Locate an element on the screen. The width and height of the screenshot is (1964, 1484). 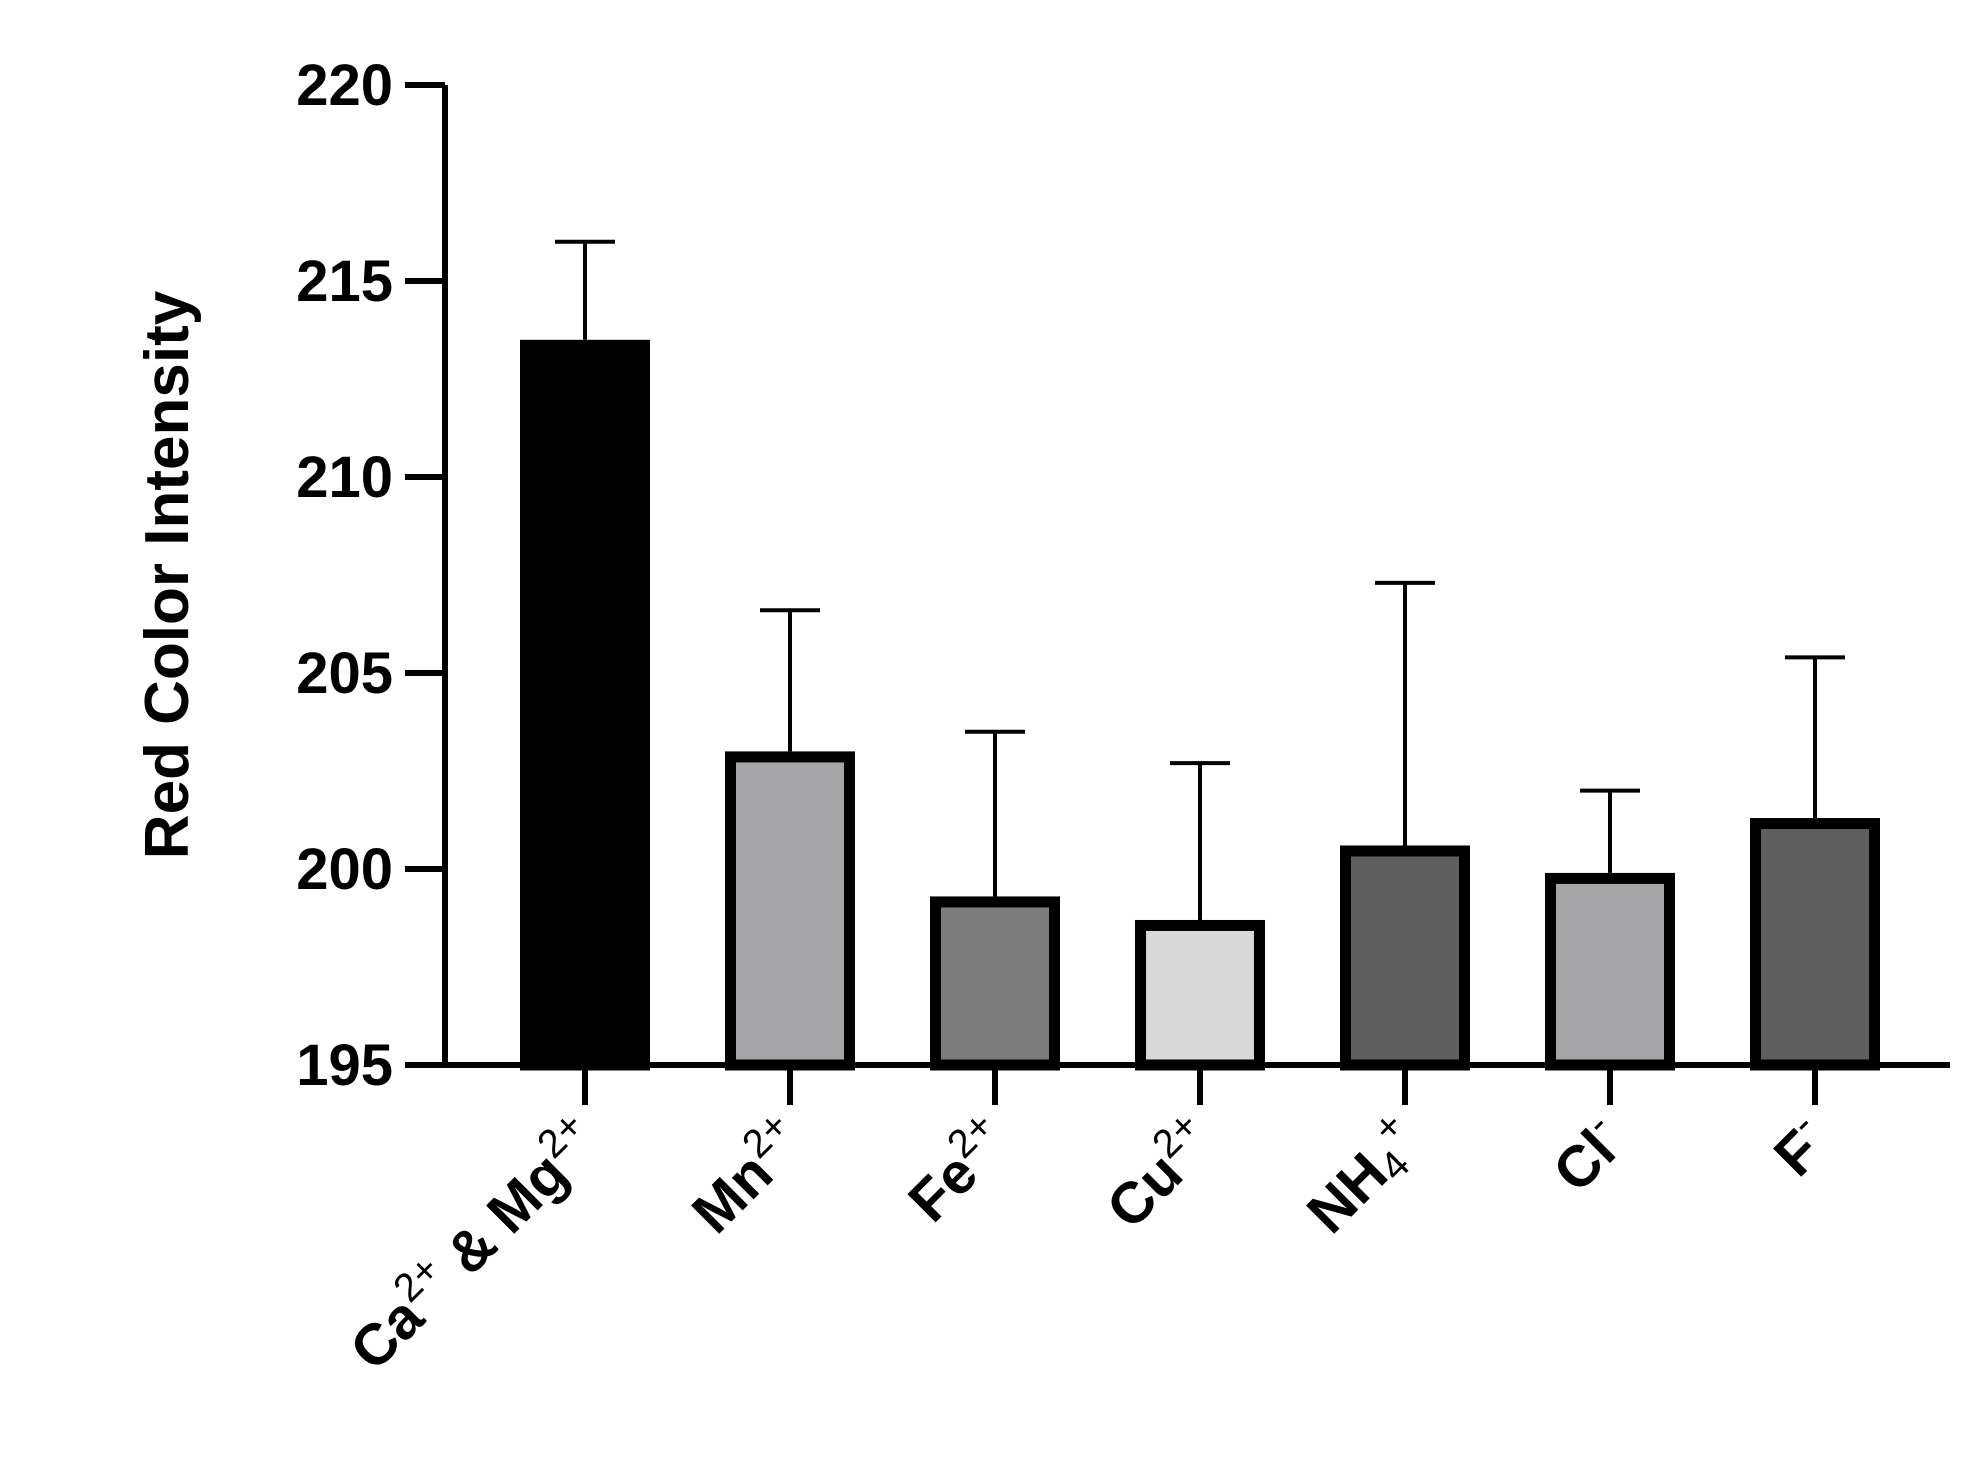
label-superscript: + is located at coordinates (1389, 1127).